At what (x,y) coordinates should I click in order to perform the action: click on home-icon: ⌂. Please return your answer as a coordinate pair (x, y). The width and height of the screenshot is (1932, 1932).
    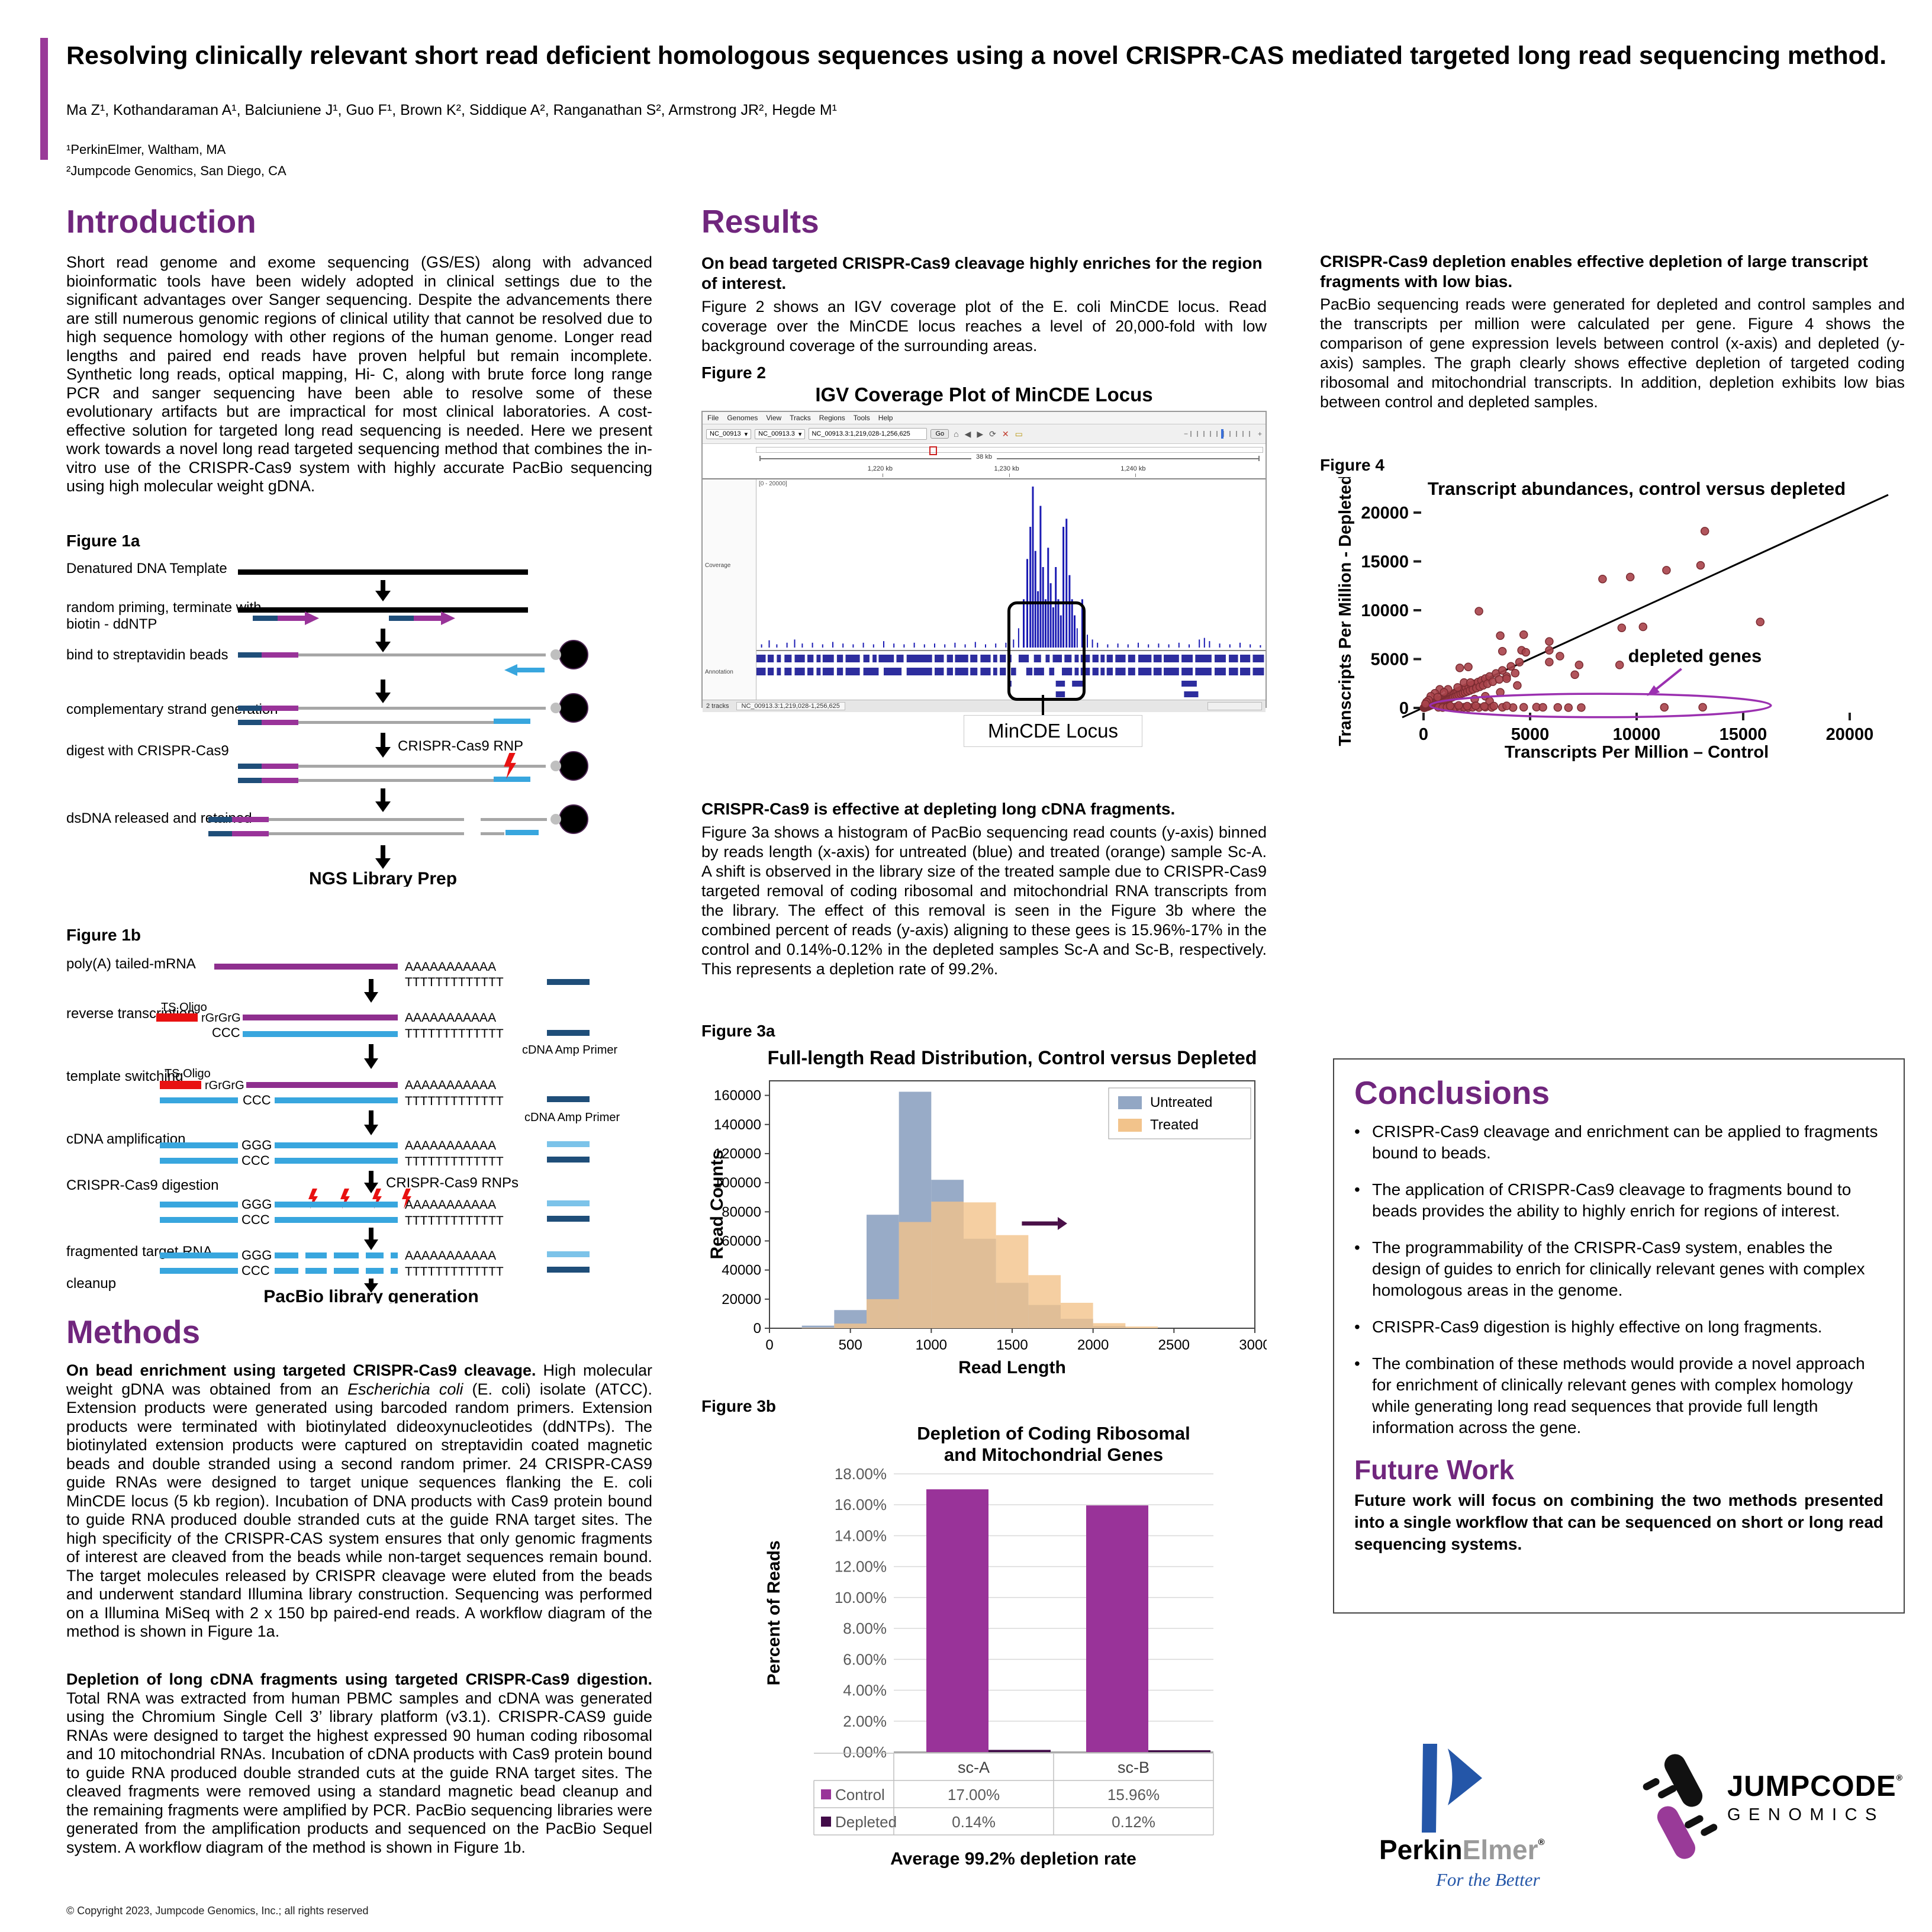
    Looking at the image, I should click on (957, 434).